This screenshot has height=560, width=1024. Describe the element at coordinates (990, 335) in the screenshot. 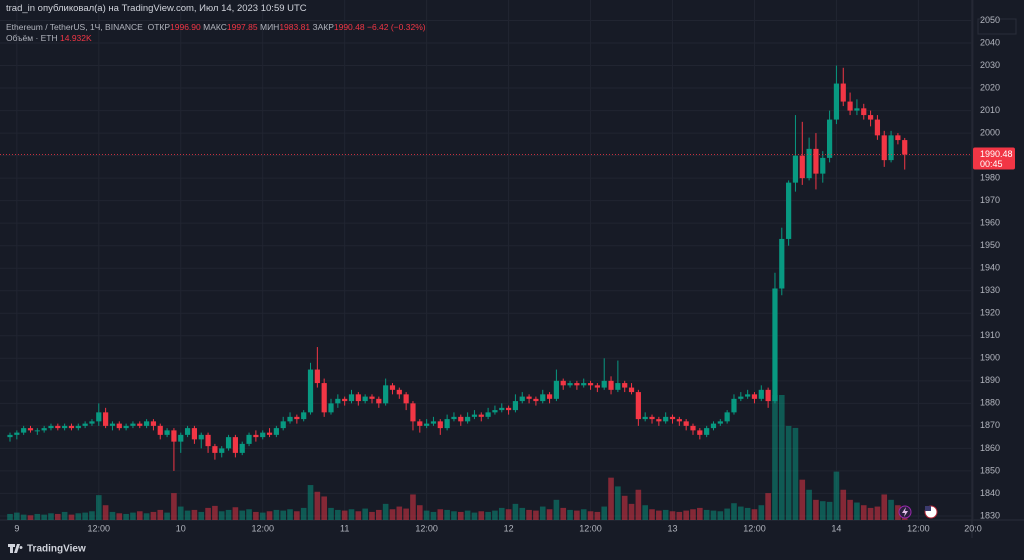

I see `y-tick-label: 1910` at that location.